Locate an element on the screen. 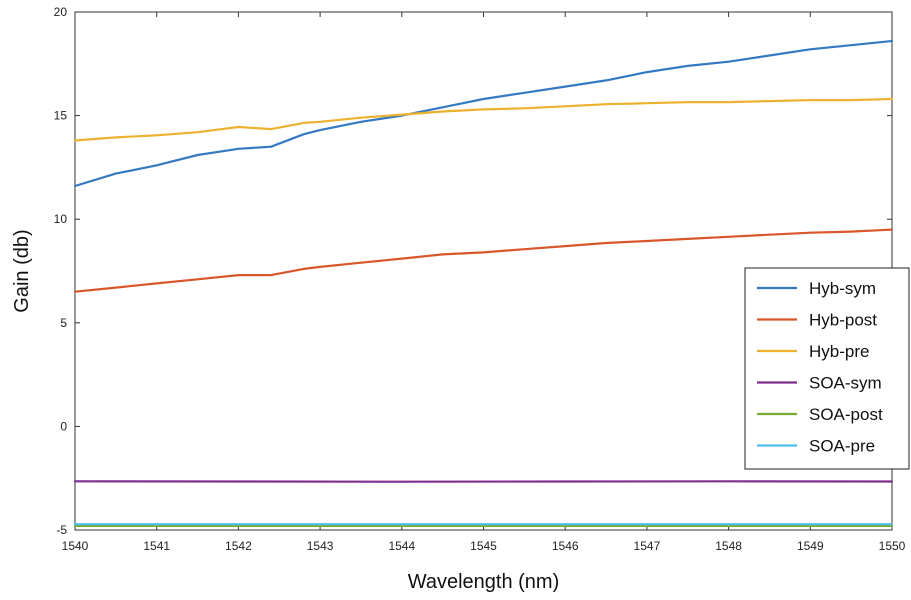 The width and height of the screenshot is (911, 600). x-tick-label: 1545 is located at coordinates (483, 546).